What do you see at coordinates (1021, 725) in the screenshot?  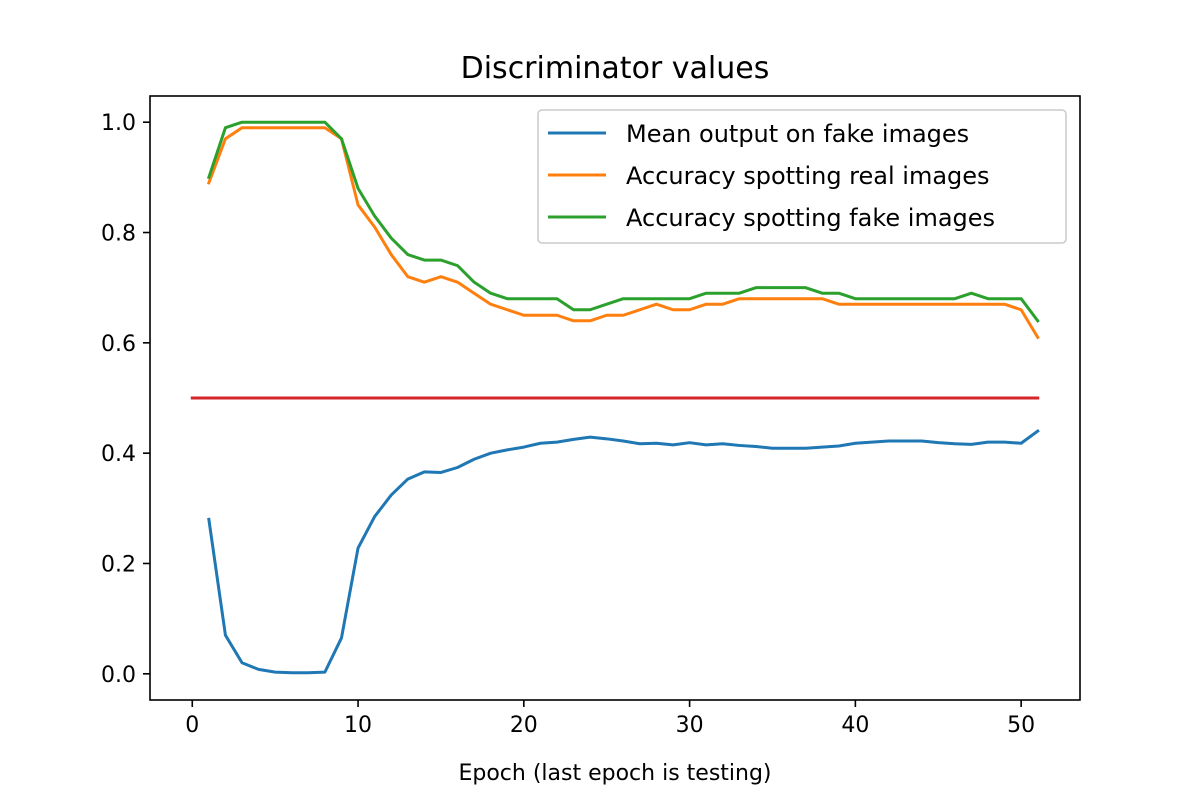 I see `x-tick-label: 50` at bounding box center [1021, 725].